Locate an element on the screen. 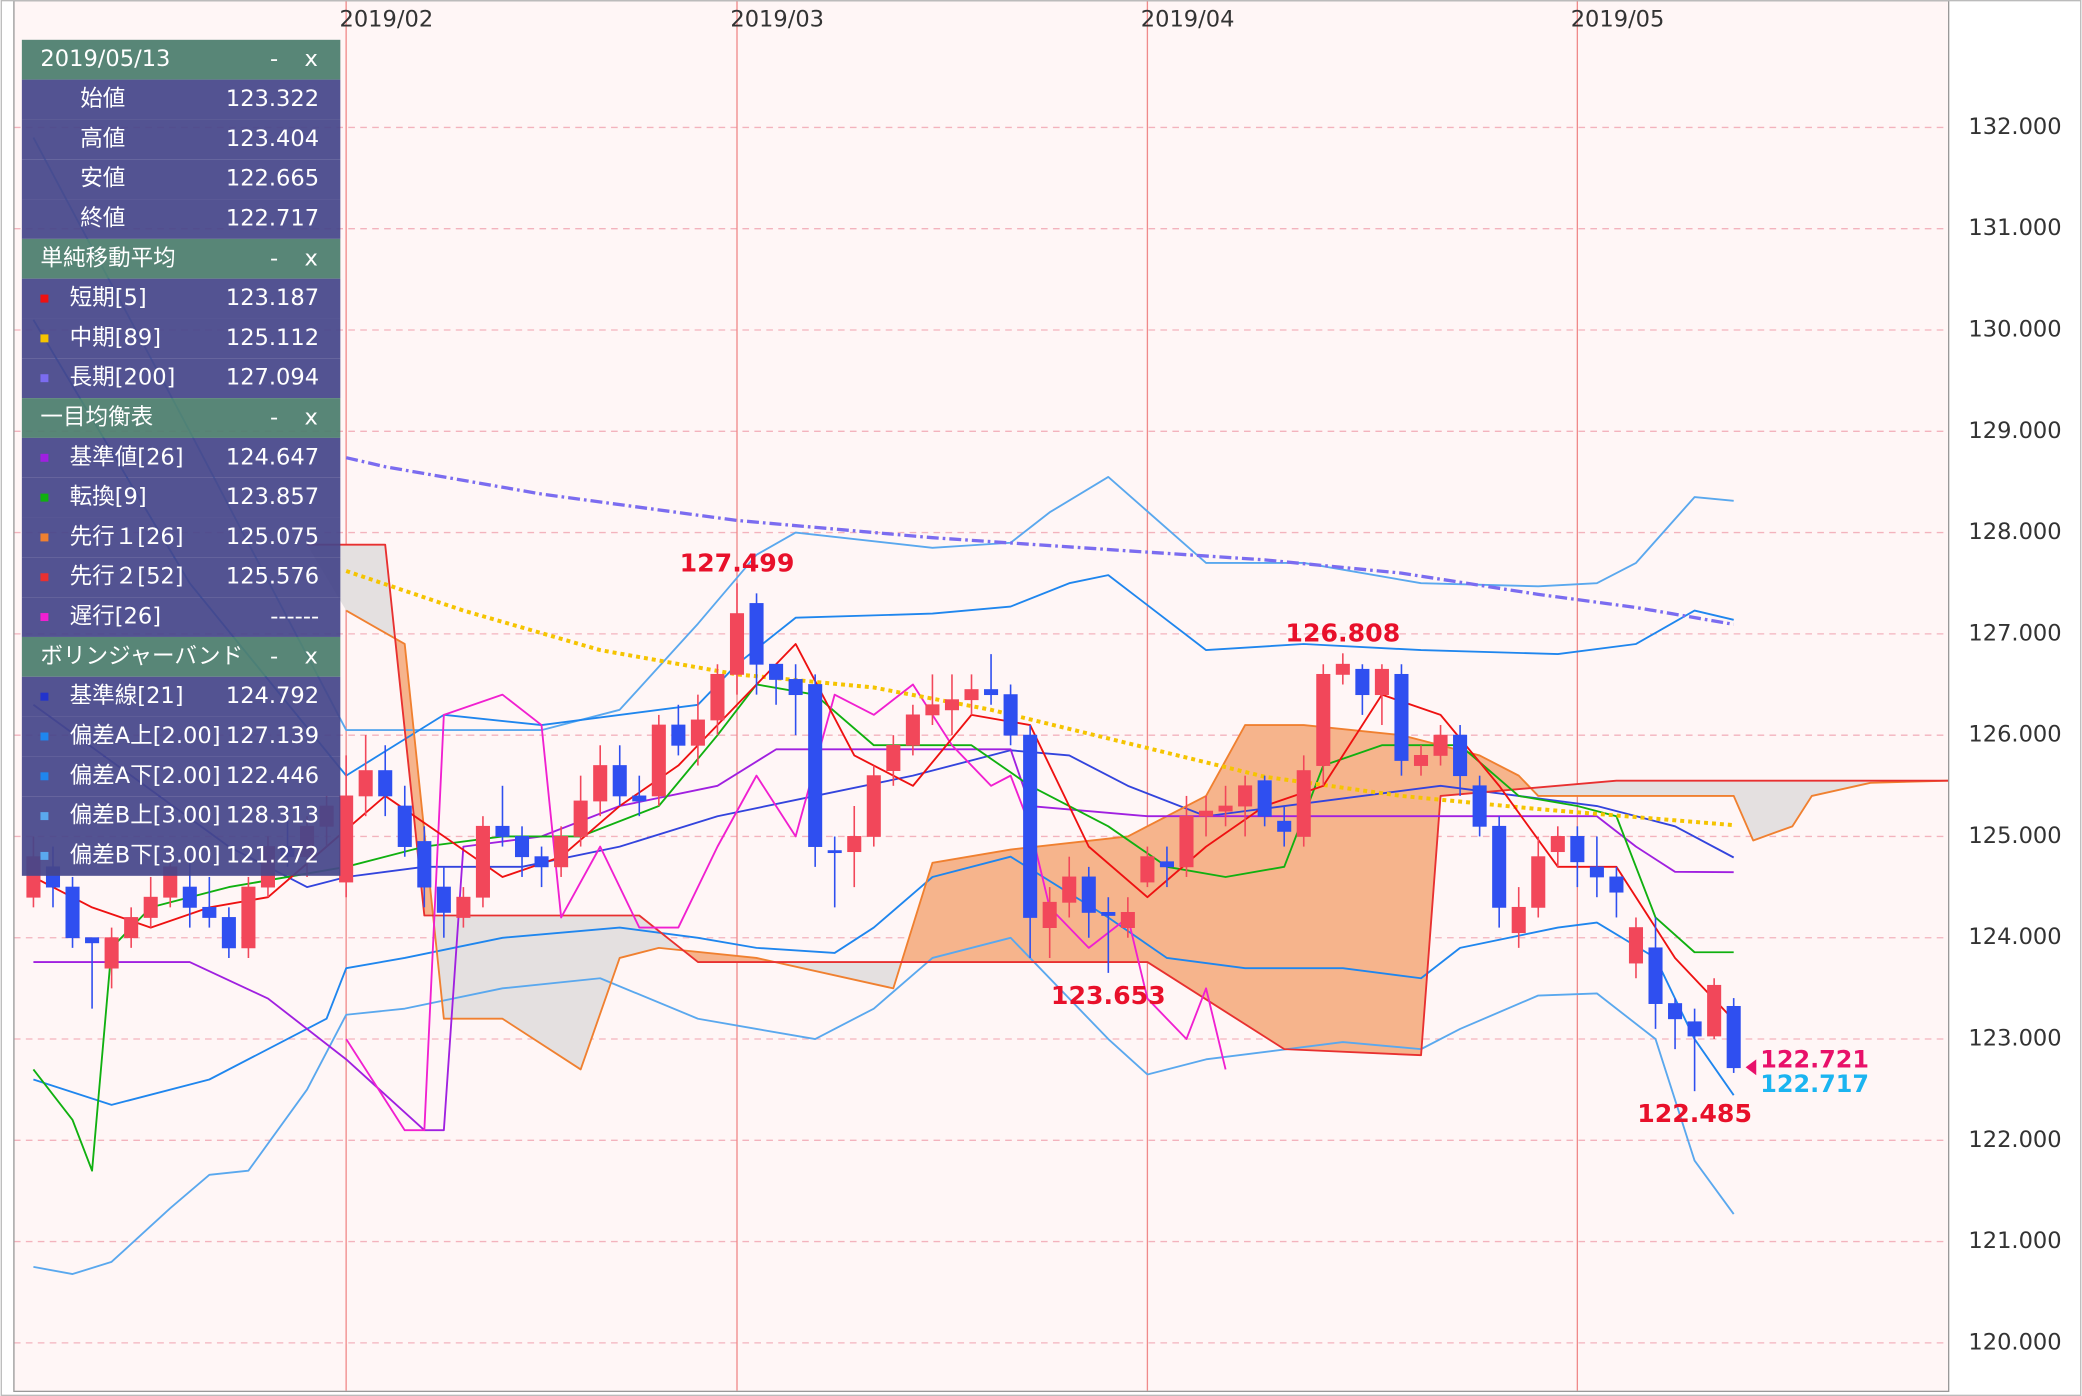  panel-row-label: 転換[9] is located at coordinates (108, 497).